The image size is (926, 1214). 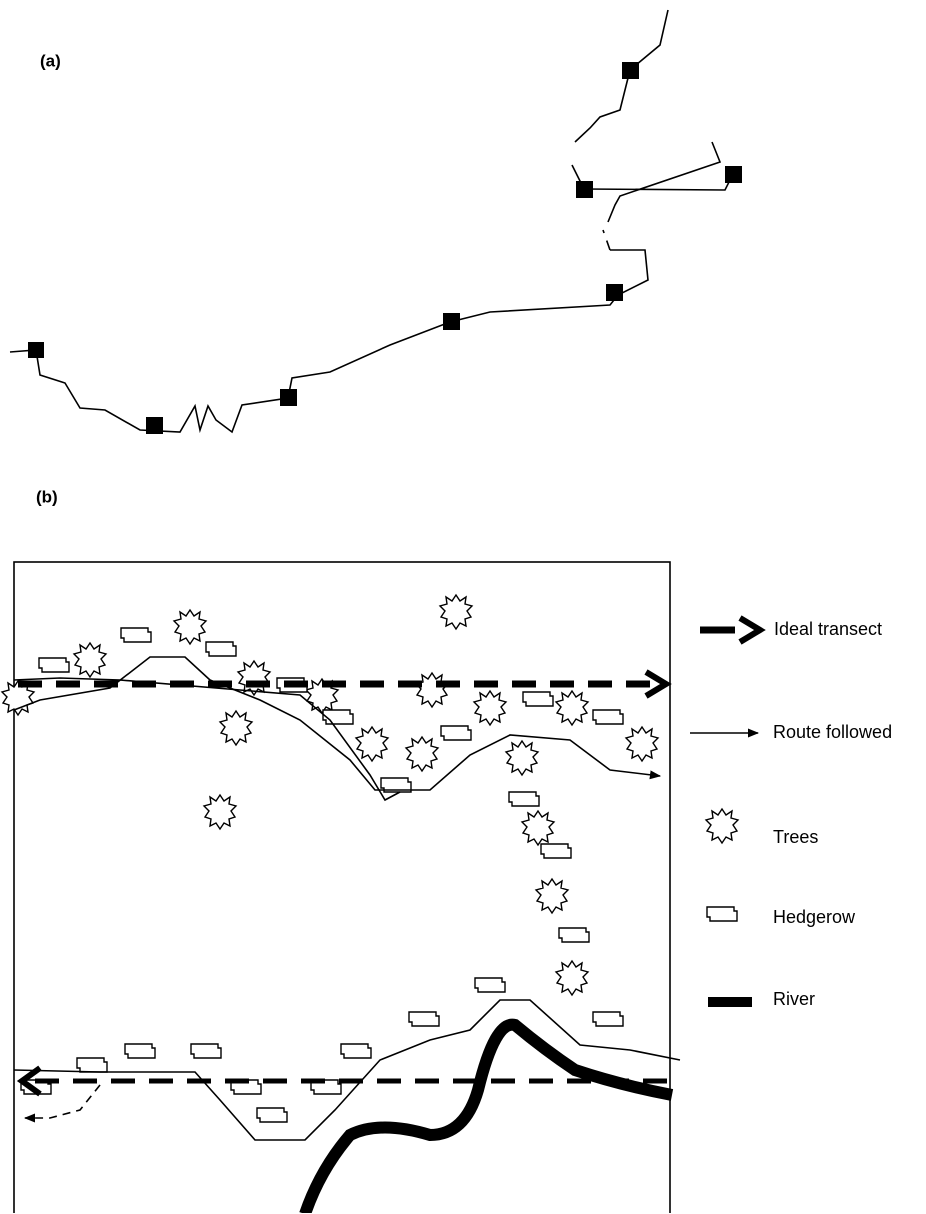 I want to click on legend-label: Hedgerow, so click(x=814, y=917).